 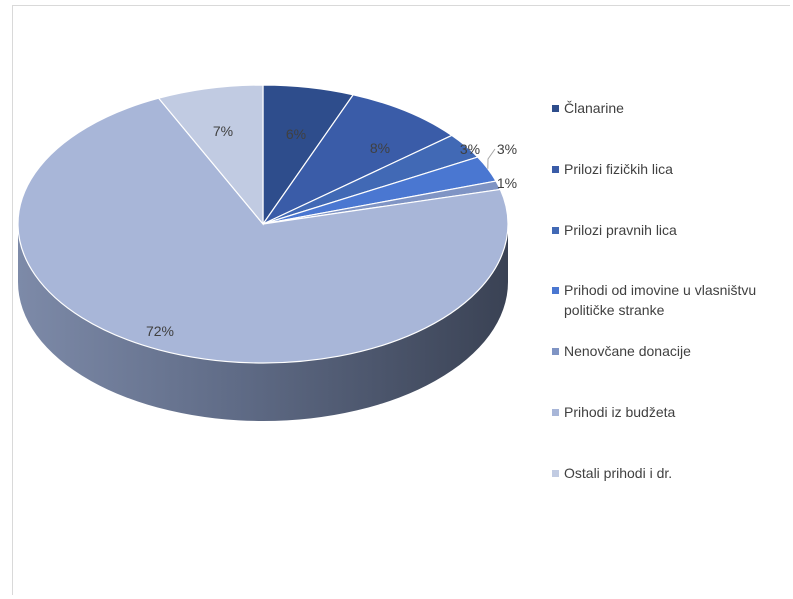 What do you see at coordinates (620, 230) in the screenshot?
I see `legend-label: Prilozi pravnih lica` at bounding box center [620, 230].